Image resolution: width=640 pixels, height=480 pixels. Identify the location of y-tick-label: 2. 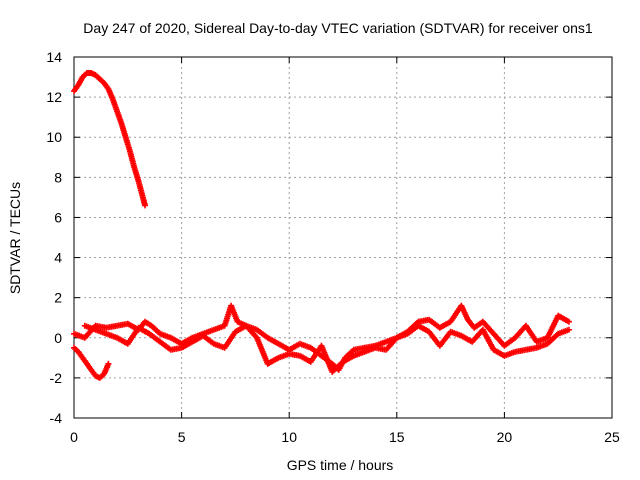
(58, 298).